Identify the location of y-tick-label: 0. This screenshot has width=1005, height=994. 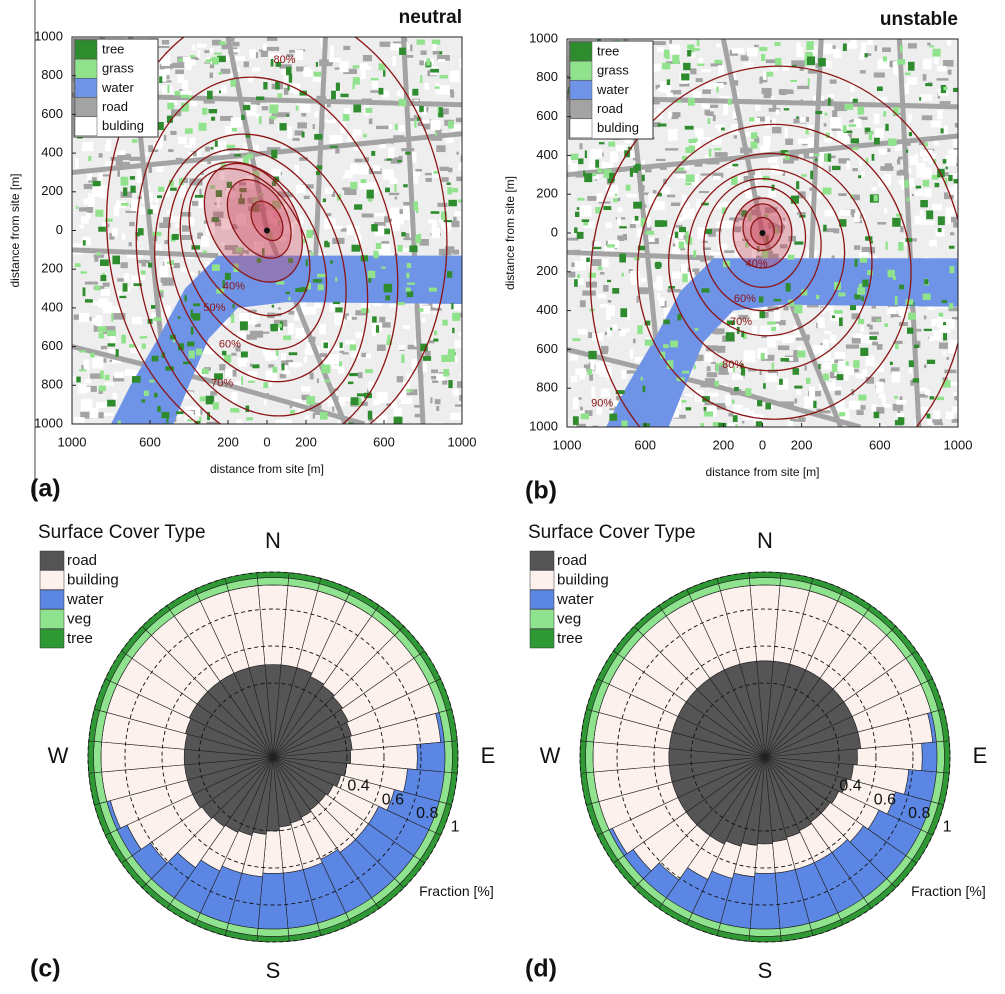
(59, 229).